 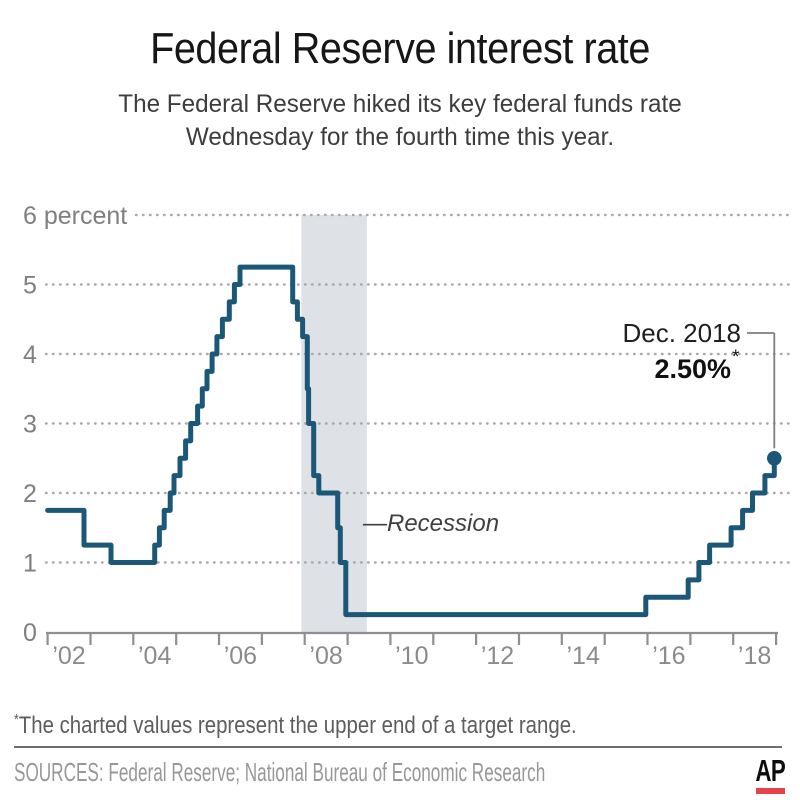 I want to click on y-axis-label: 4, so click(x=30, y=355).